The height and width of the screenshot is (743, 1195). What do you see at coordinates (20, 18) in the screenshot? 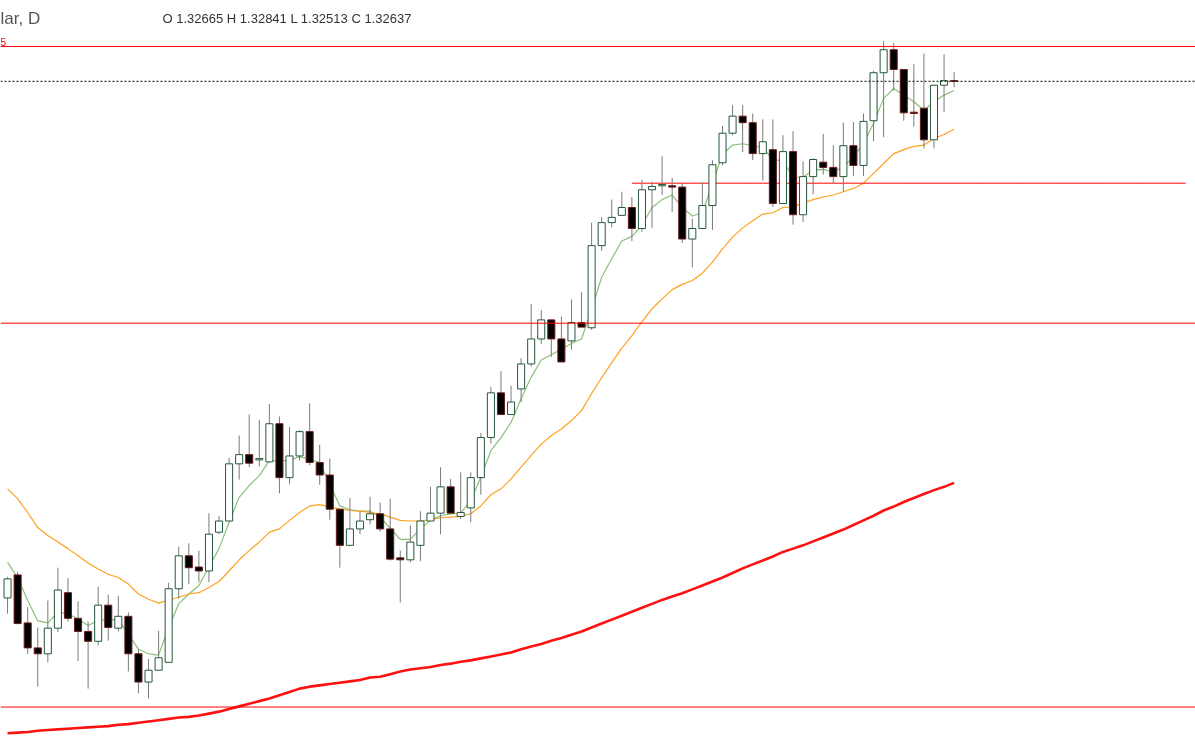
I see `chart-title: lar, D` at bounding box center [20, 18].